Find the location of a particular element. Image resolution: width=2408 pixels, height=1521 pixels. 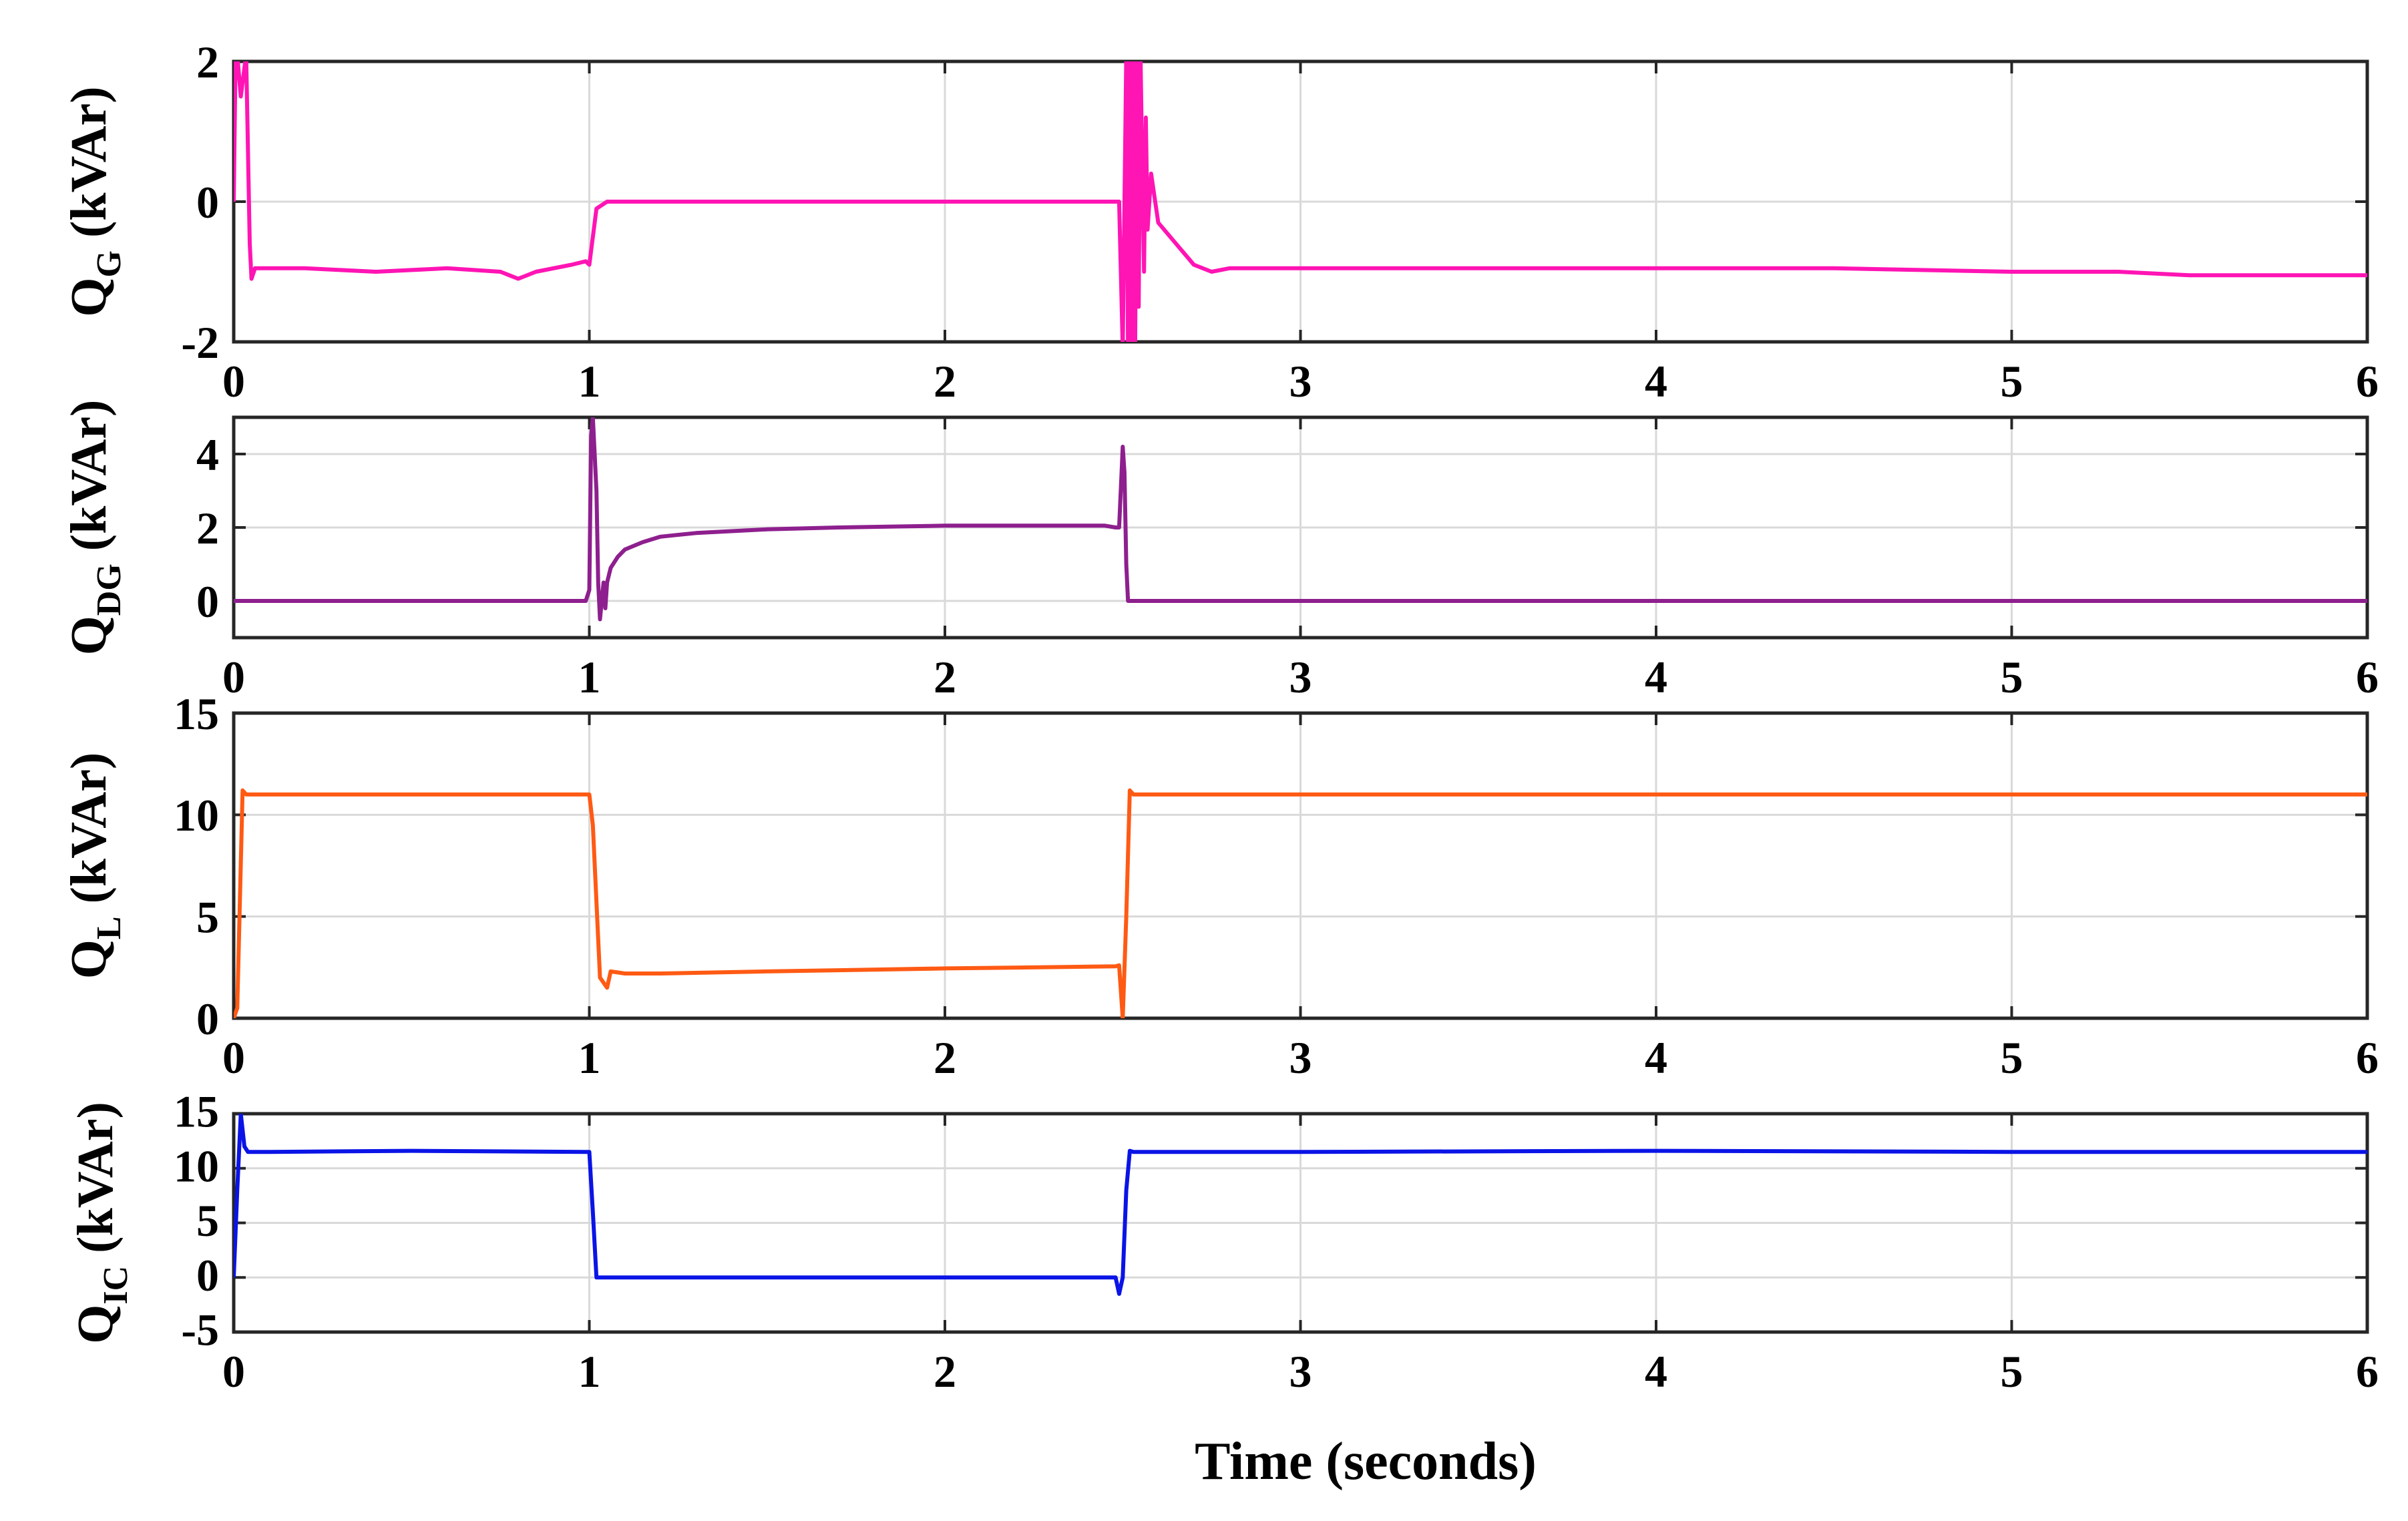

y-axis-label: QDG (kVAr) is located at coordinates (94, 528).